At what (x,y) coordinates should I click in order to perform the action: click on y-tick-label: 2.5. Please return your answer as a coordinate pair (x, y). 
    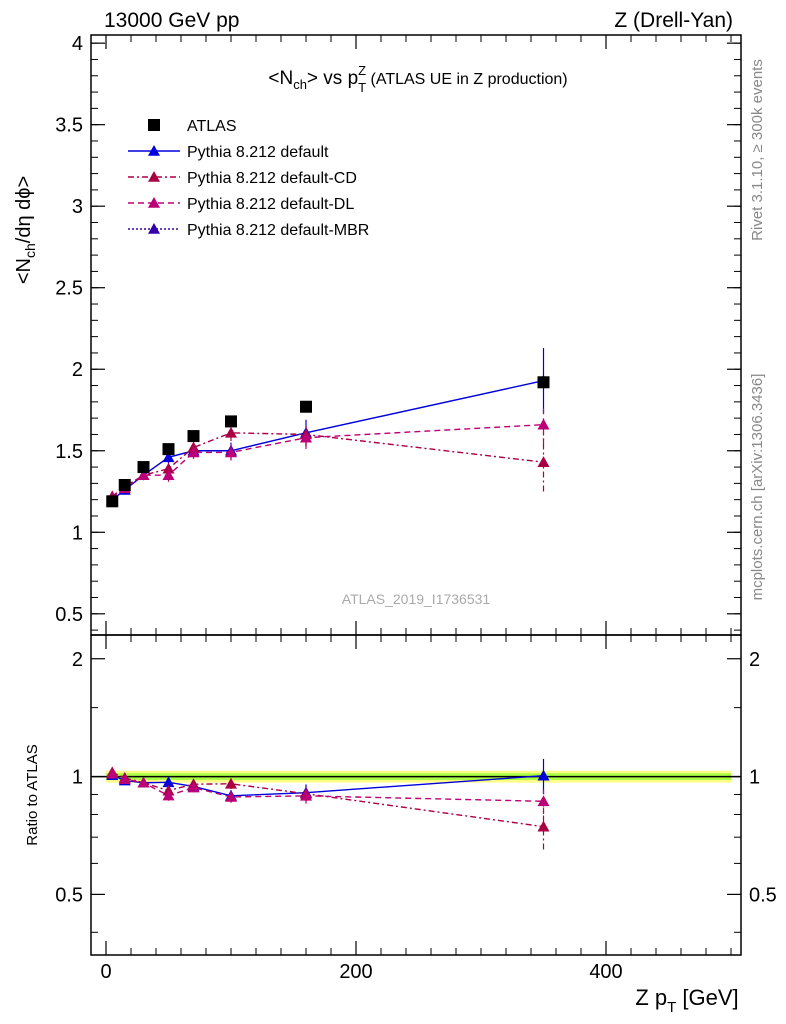
    Looking at the image, I should click on (69, 289).